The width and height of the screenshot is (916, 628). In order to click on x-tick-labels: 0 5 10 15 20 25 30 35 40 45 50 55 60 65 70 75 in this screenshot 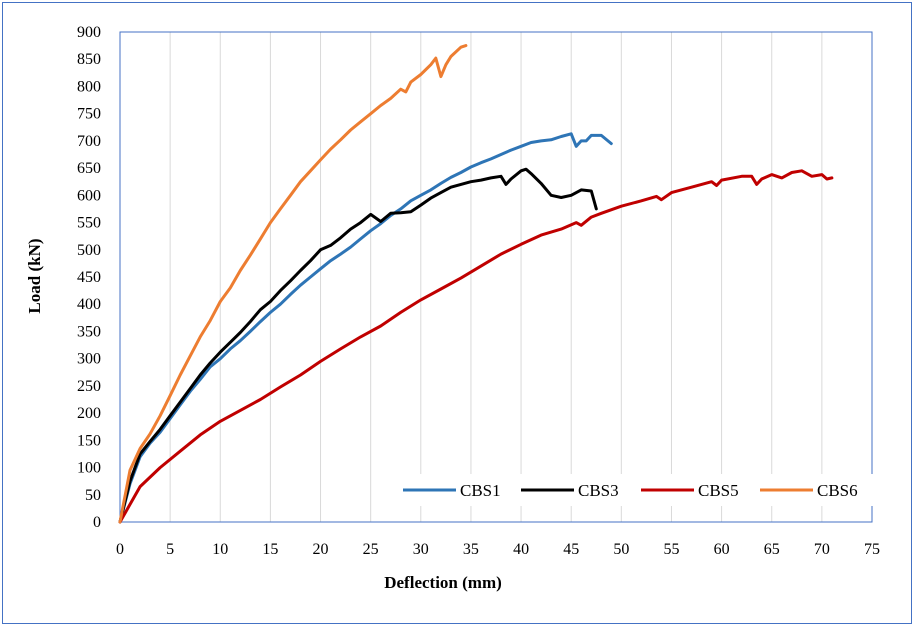, I will do `click(498, 549)`.